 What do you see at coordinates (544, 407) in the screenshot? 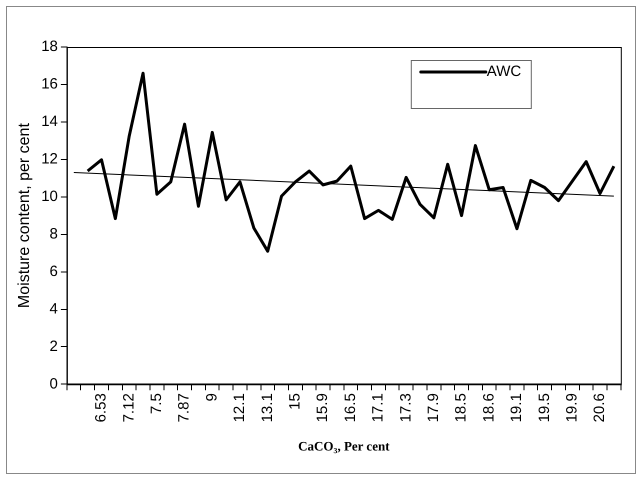
I see `x-tick-label: 19.5` at bounding box center [544, 407].